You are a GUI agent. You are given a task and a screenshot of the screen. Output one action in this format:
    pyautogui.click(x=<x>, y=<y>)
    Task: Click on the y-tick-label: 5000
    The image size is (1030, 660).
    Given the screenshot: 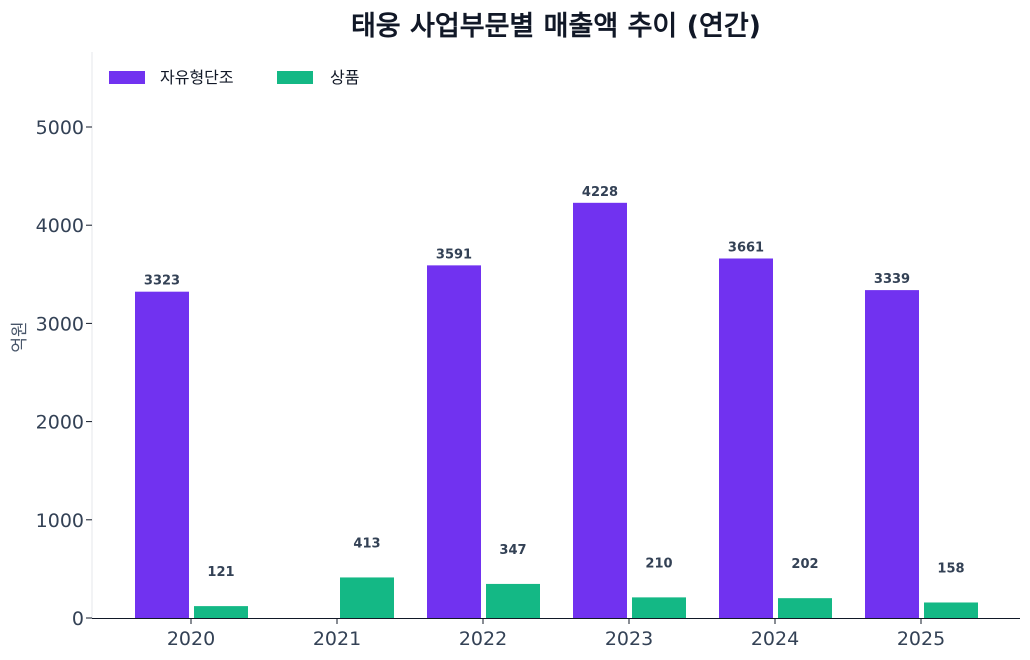 What is the action you would take?
    pyautogui.click(x=60, y=128)
    